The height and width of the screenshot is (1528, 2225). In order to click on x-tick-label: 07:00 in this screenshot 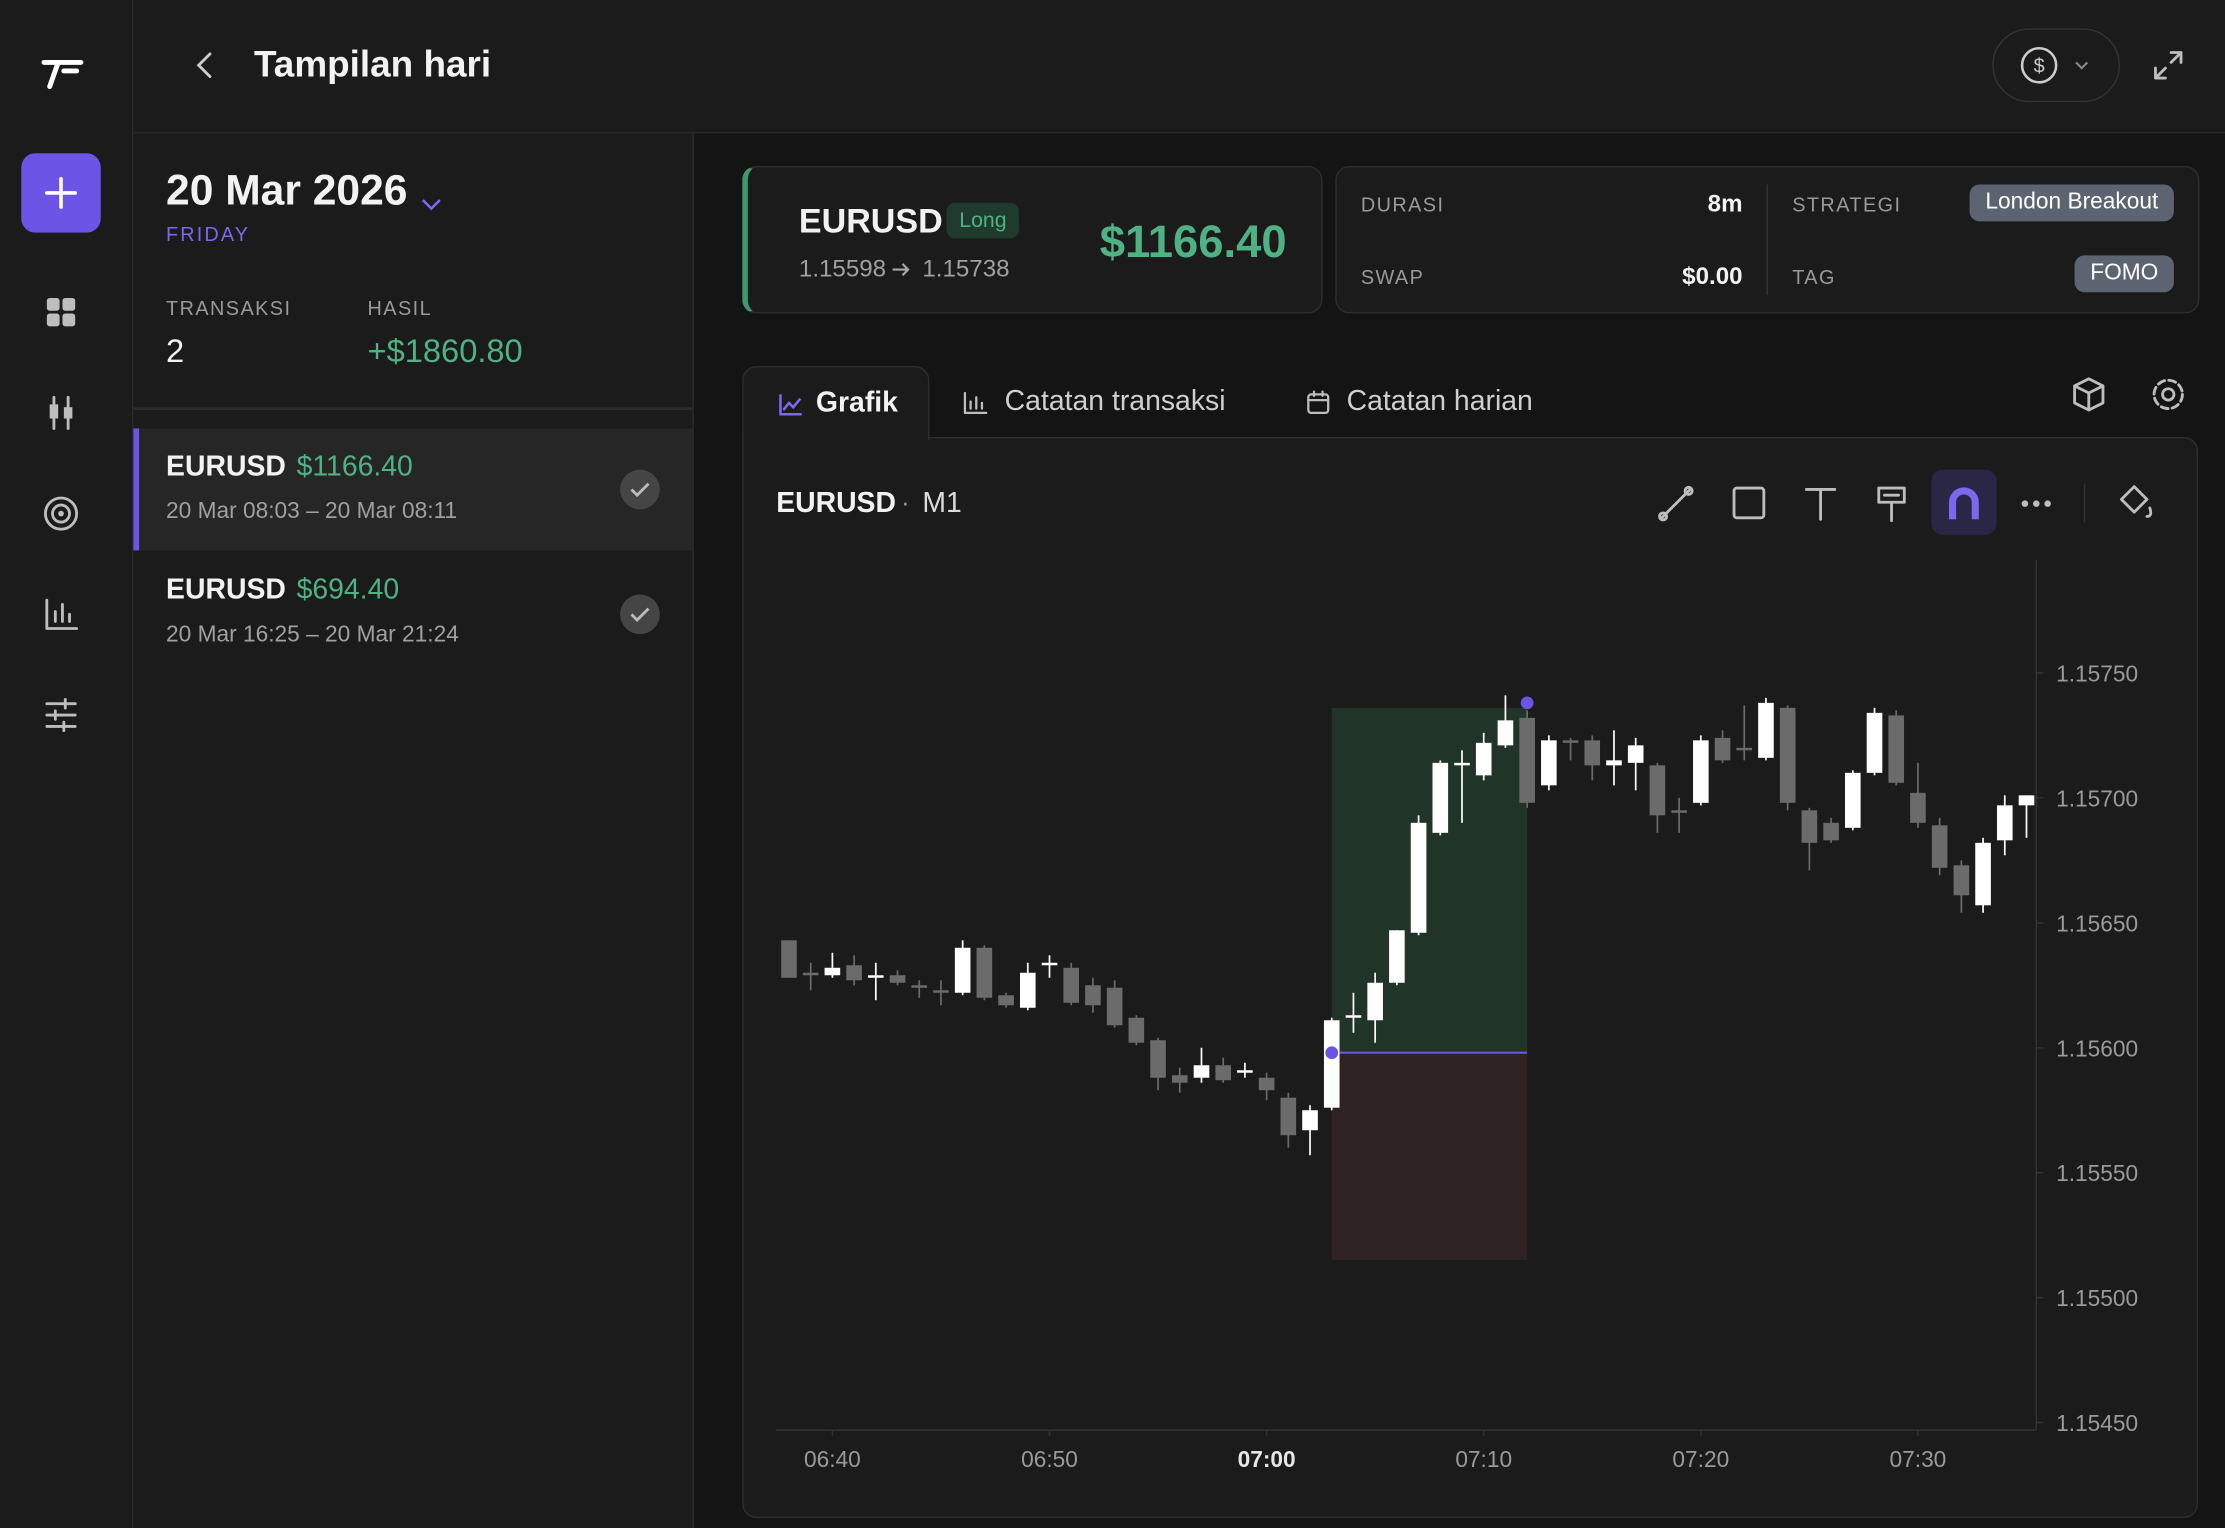, I will do `click(1267, 1459)`.